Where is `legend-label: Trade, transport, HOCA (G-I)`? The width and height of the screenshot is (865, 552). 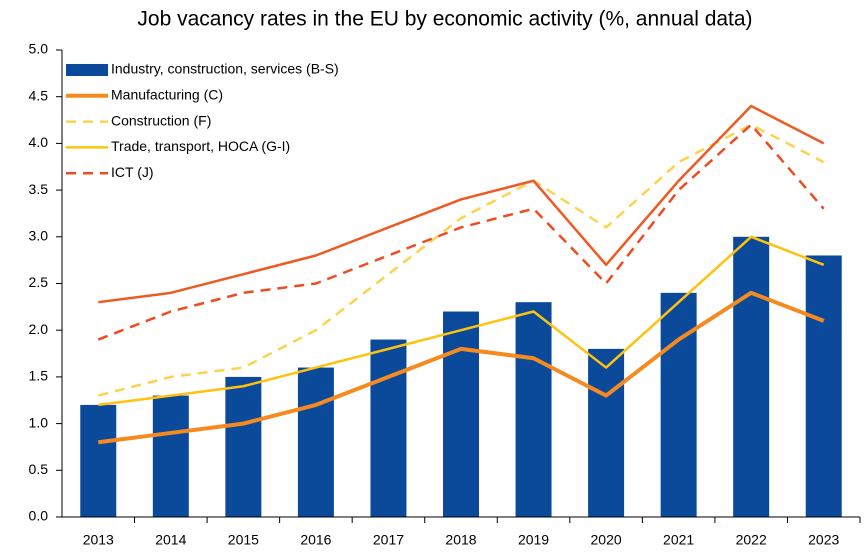 legend-label: Trade, transport, HOCA (G-I) is located at coordinates (200, 146).